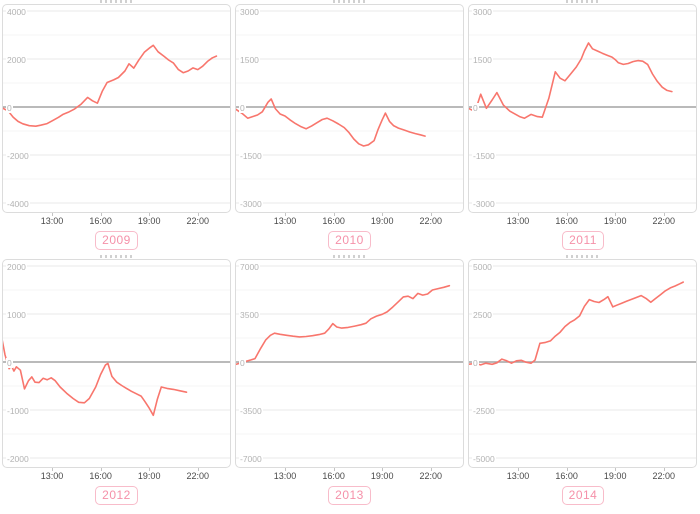 The image size is (700, 514). What do you see at coordinates (484, 459) in the screenshot?
I see `y-tick-label: -5000` at bounding box center [484, 459].